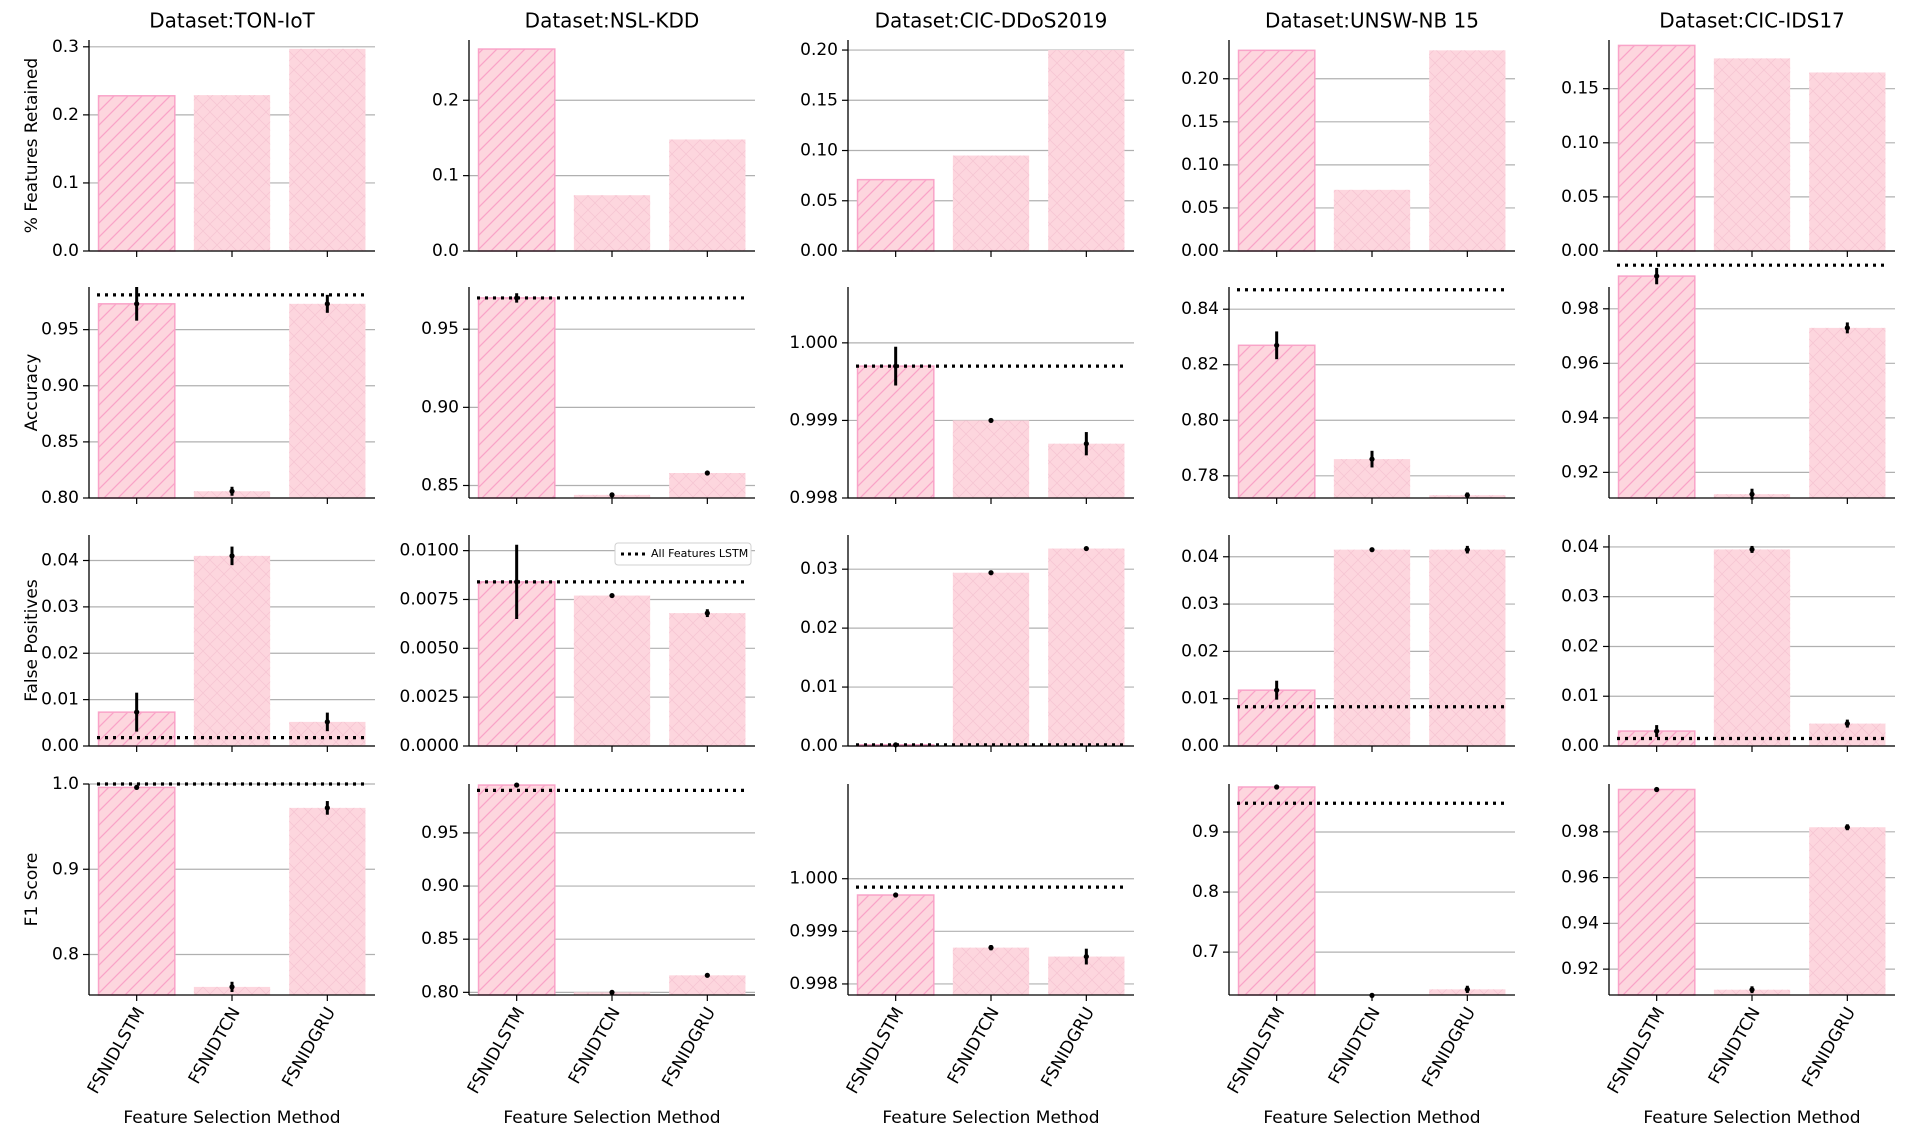  What do you see at coordinates (65, 183) in the screenshot?
I see `y-tick-label: 0.1` at bounding box center [65, 183].